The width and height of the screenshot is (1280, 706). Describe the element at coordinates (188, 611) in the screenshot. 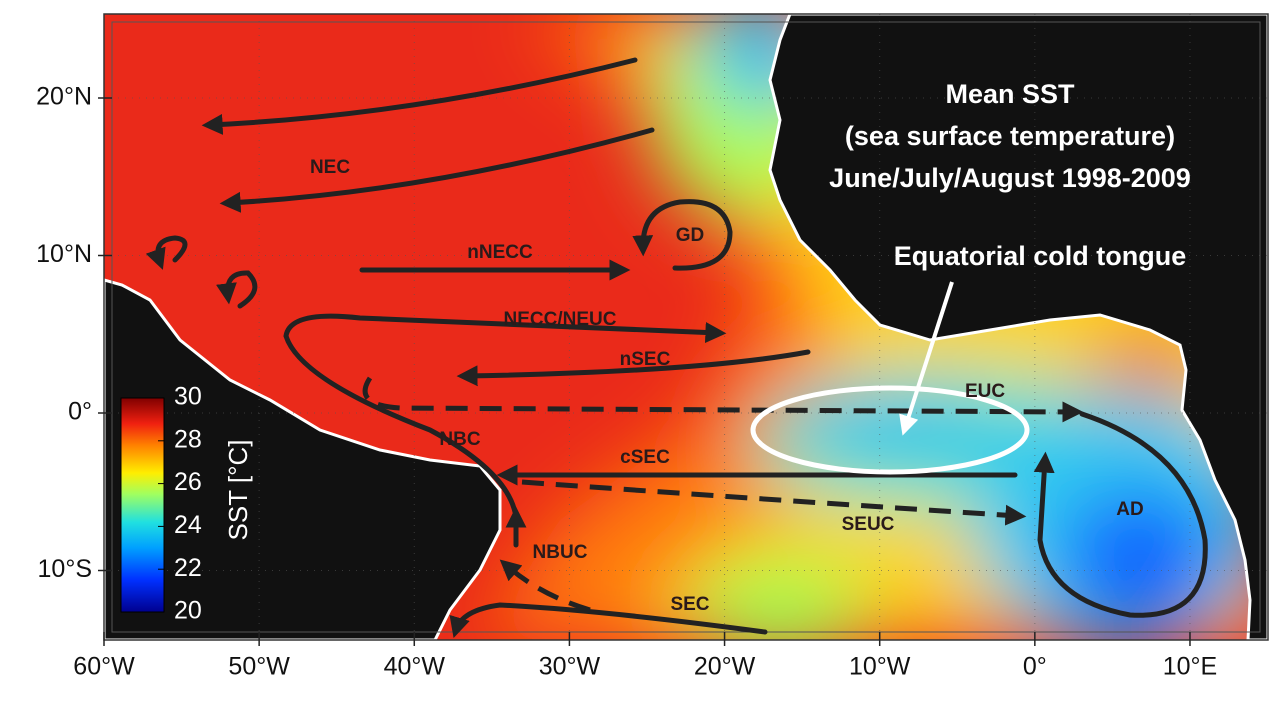

I see `colorbar-tick-label: 20` at that location.